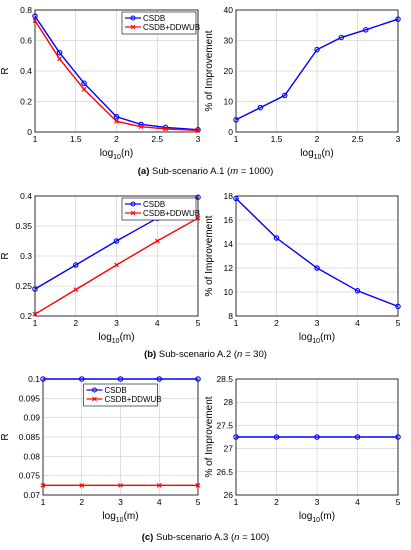  Describe the element at coordinates (229, 292) in the screenshot. I see `y-tick-label: 10` at that location.